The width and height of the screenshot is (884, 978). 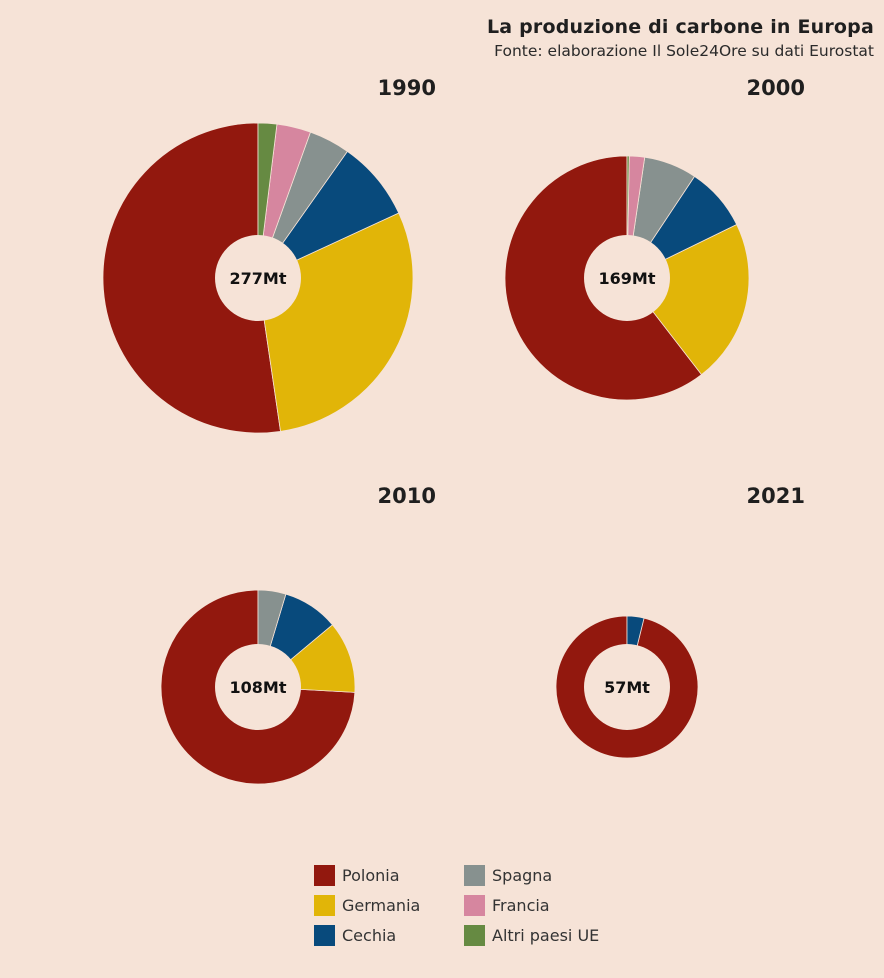 I want to click on donut-hole-2000, so click(x=627, y=278).